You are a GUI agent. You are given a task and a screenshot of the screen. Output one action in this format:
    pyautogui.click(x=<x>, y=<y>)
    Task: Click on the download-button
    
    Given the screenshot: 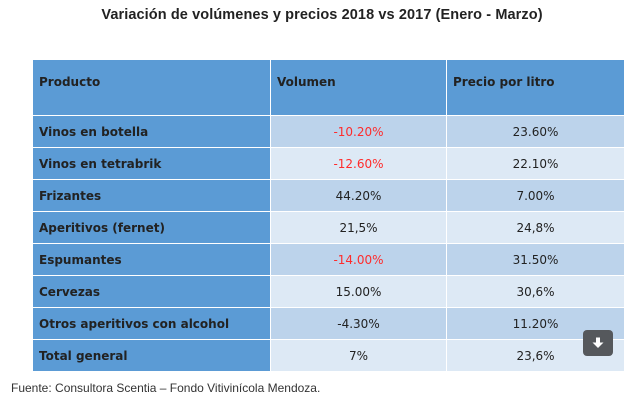 What is the action you would take?
    pyautogui.click(x=598, y=343)
    